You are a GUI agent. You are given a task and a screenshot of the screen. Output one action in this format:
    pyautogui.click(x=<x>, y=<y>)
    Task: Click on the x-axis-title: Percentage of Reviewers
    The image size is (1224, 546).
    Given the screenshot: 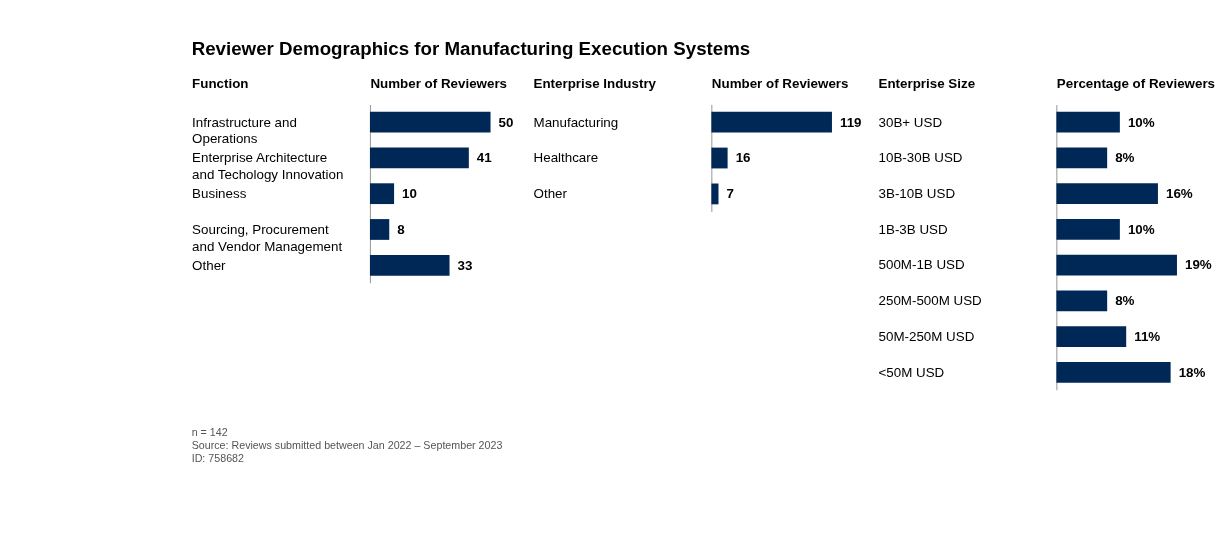 What is the action you would take?
    pyautogui.click(x=1136, y=84)
    